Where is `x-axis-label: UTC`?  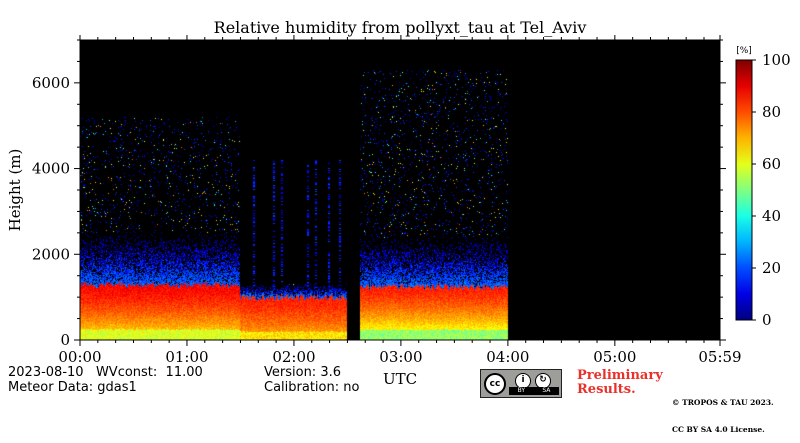 x-axis-label: UTC is located at coordinates (400, 379).